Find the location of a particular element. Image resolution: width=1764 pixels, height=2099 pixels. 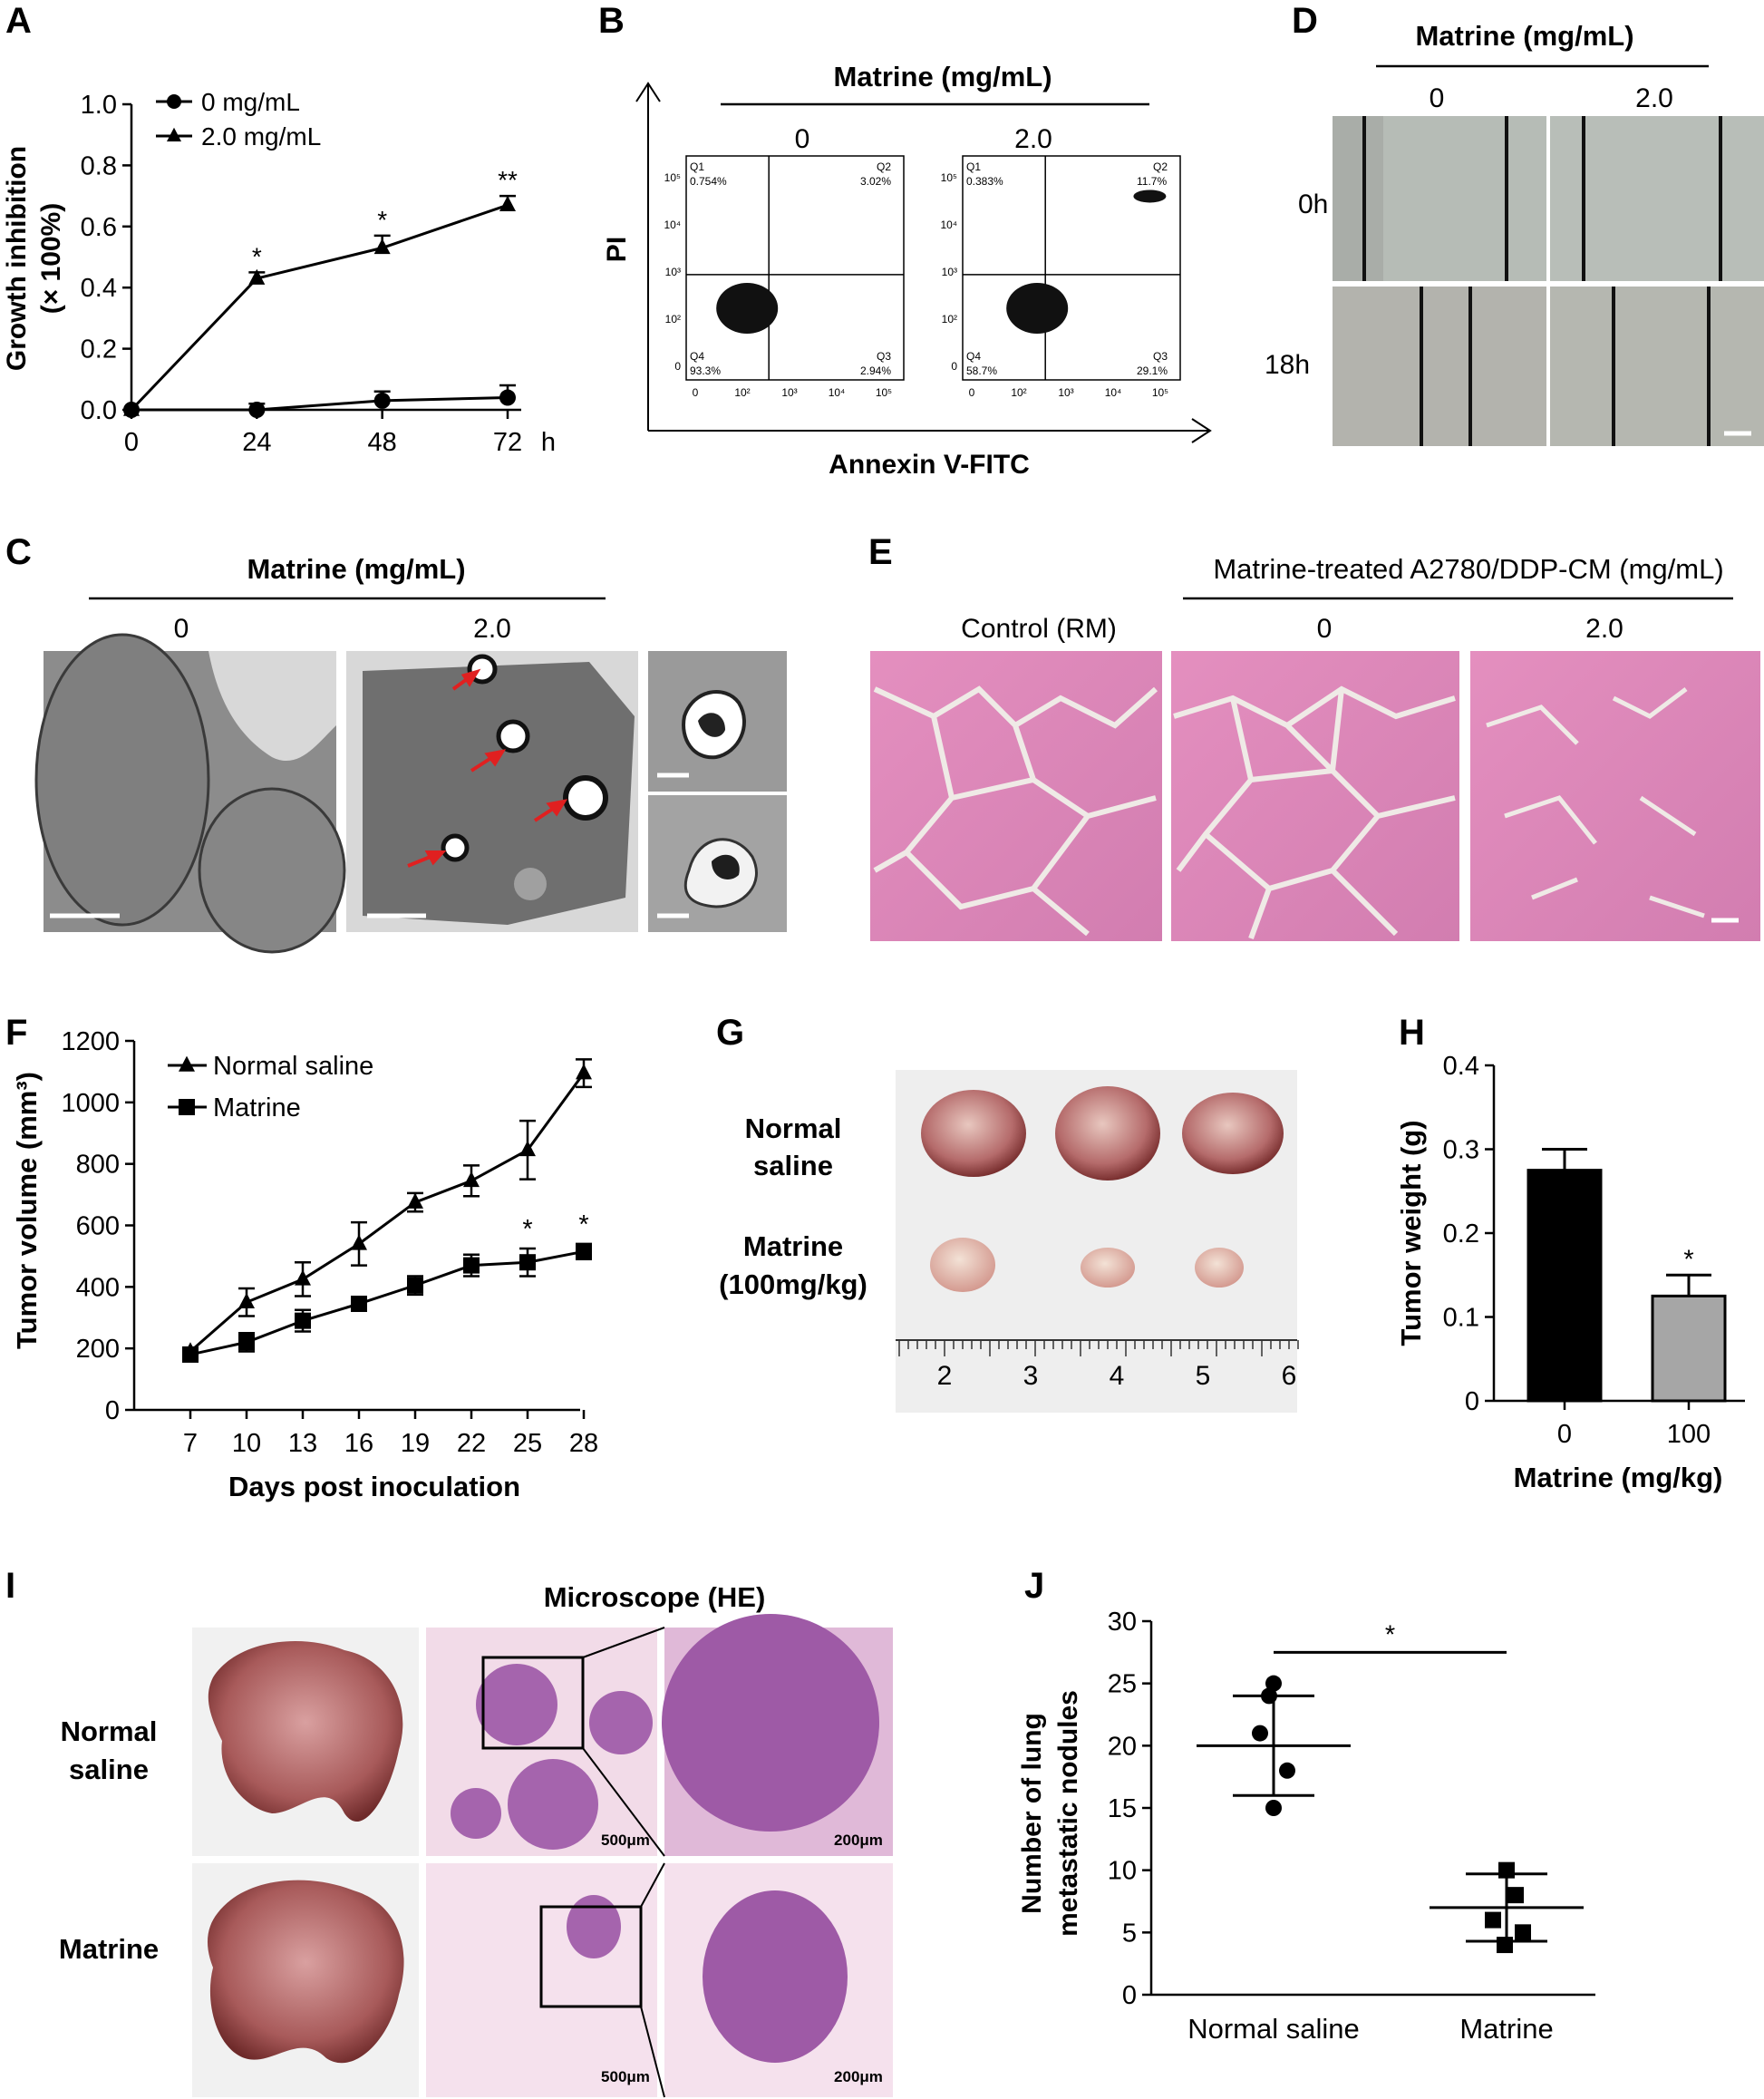

panel-letter-b: B is located at coordinates (611, 21).